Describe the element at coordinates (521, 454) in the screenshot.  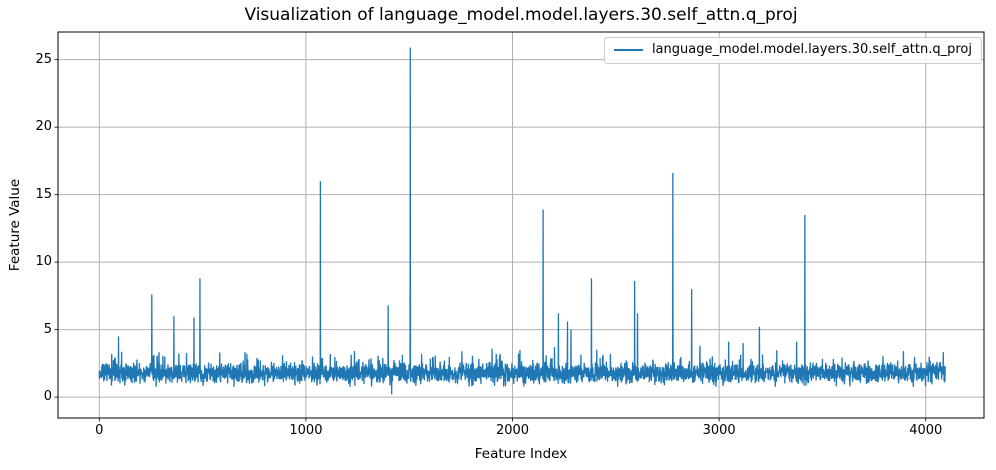
I see `x-axis-label: Feature Index` at that location.